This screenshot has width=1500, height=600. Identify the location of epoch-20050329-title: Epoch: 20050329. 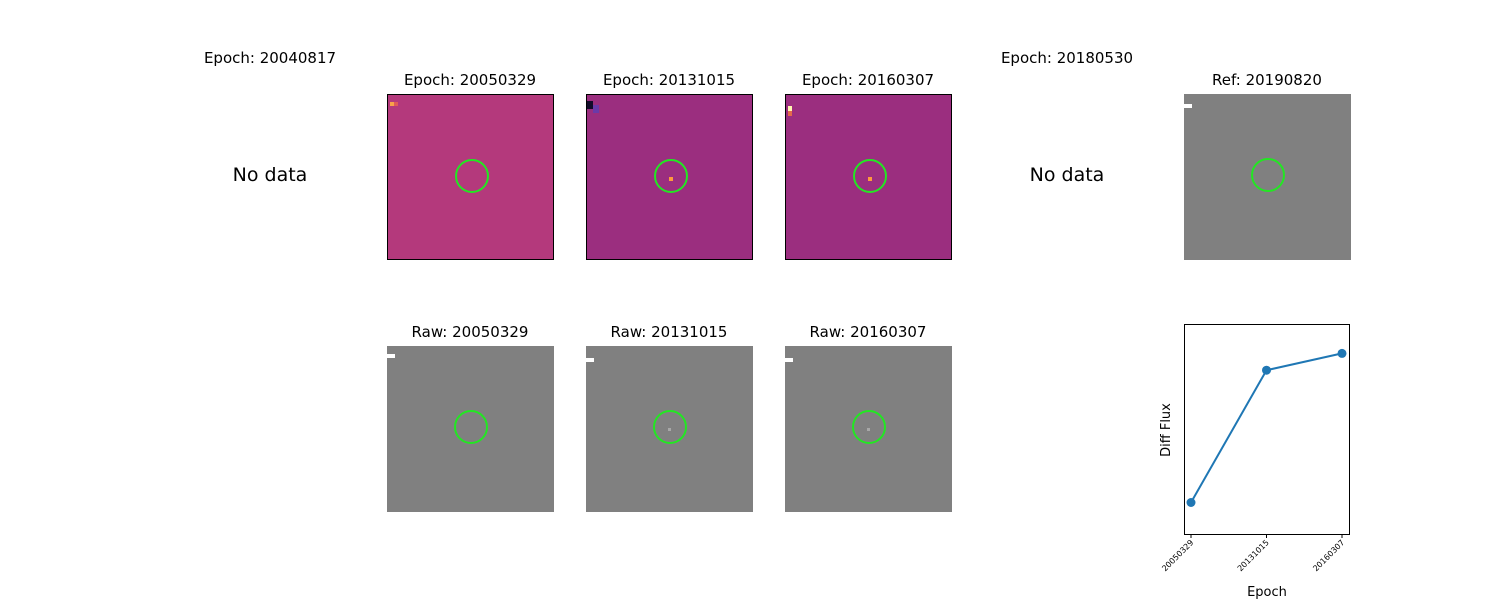
(470, 80).